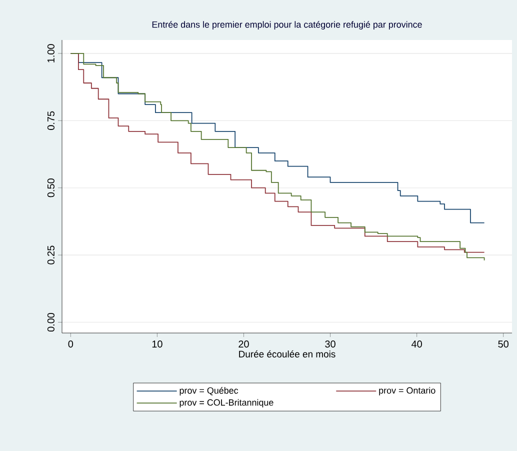  What do you see at coordinates (50, 322) in the screenshot?
I see `y-tick-label: 0.00` at bounding box center [50, 322].